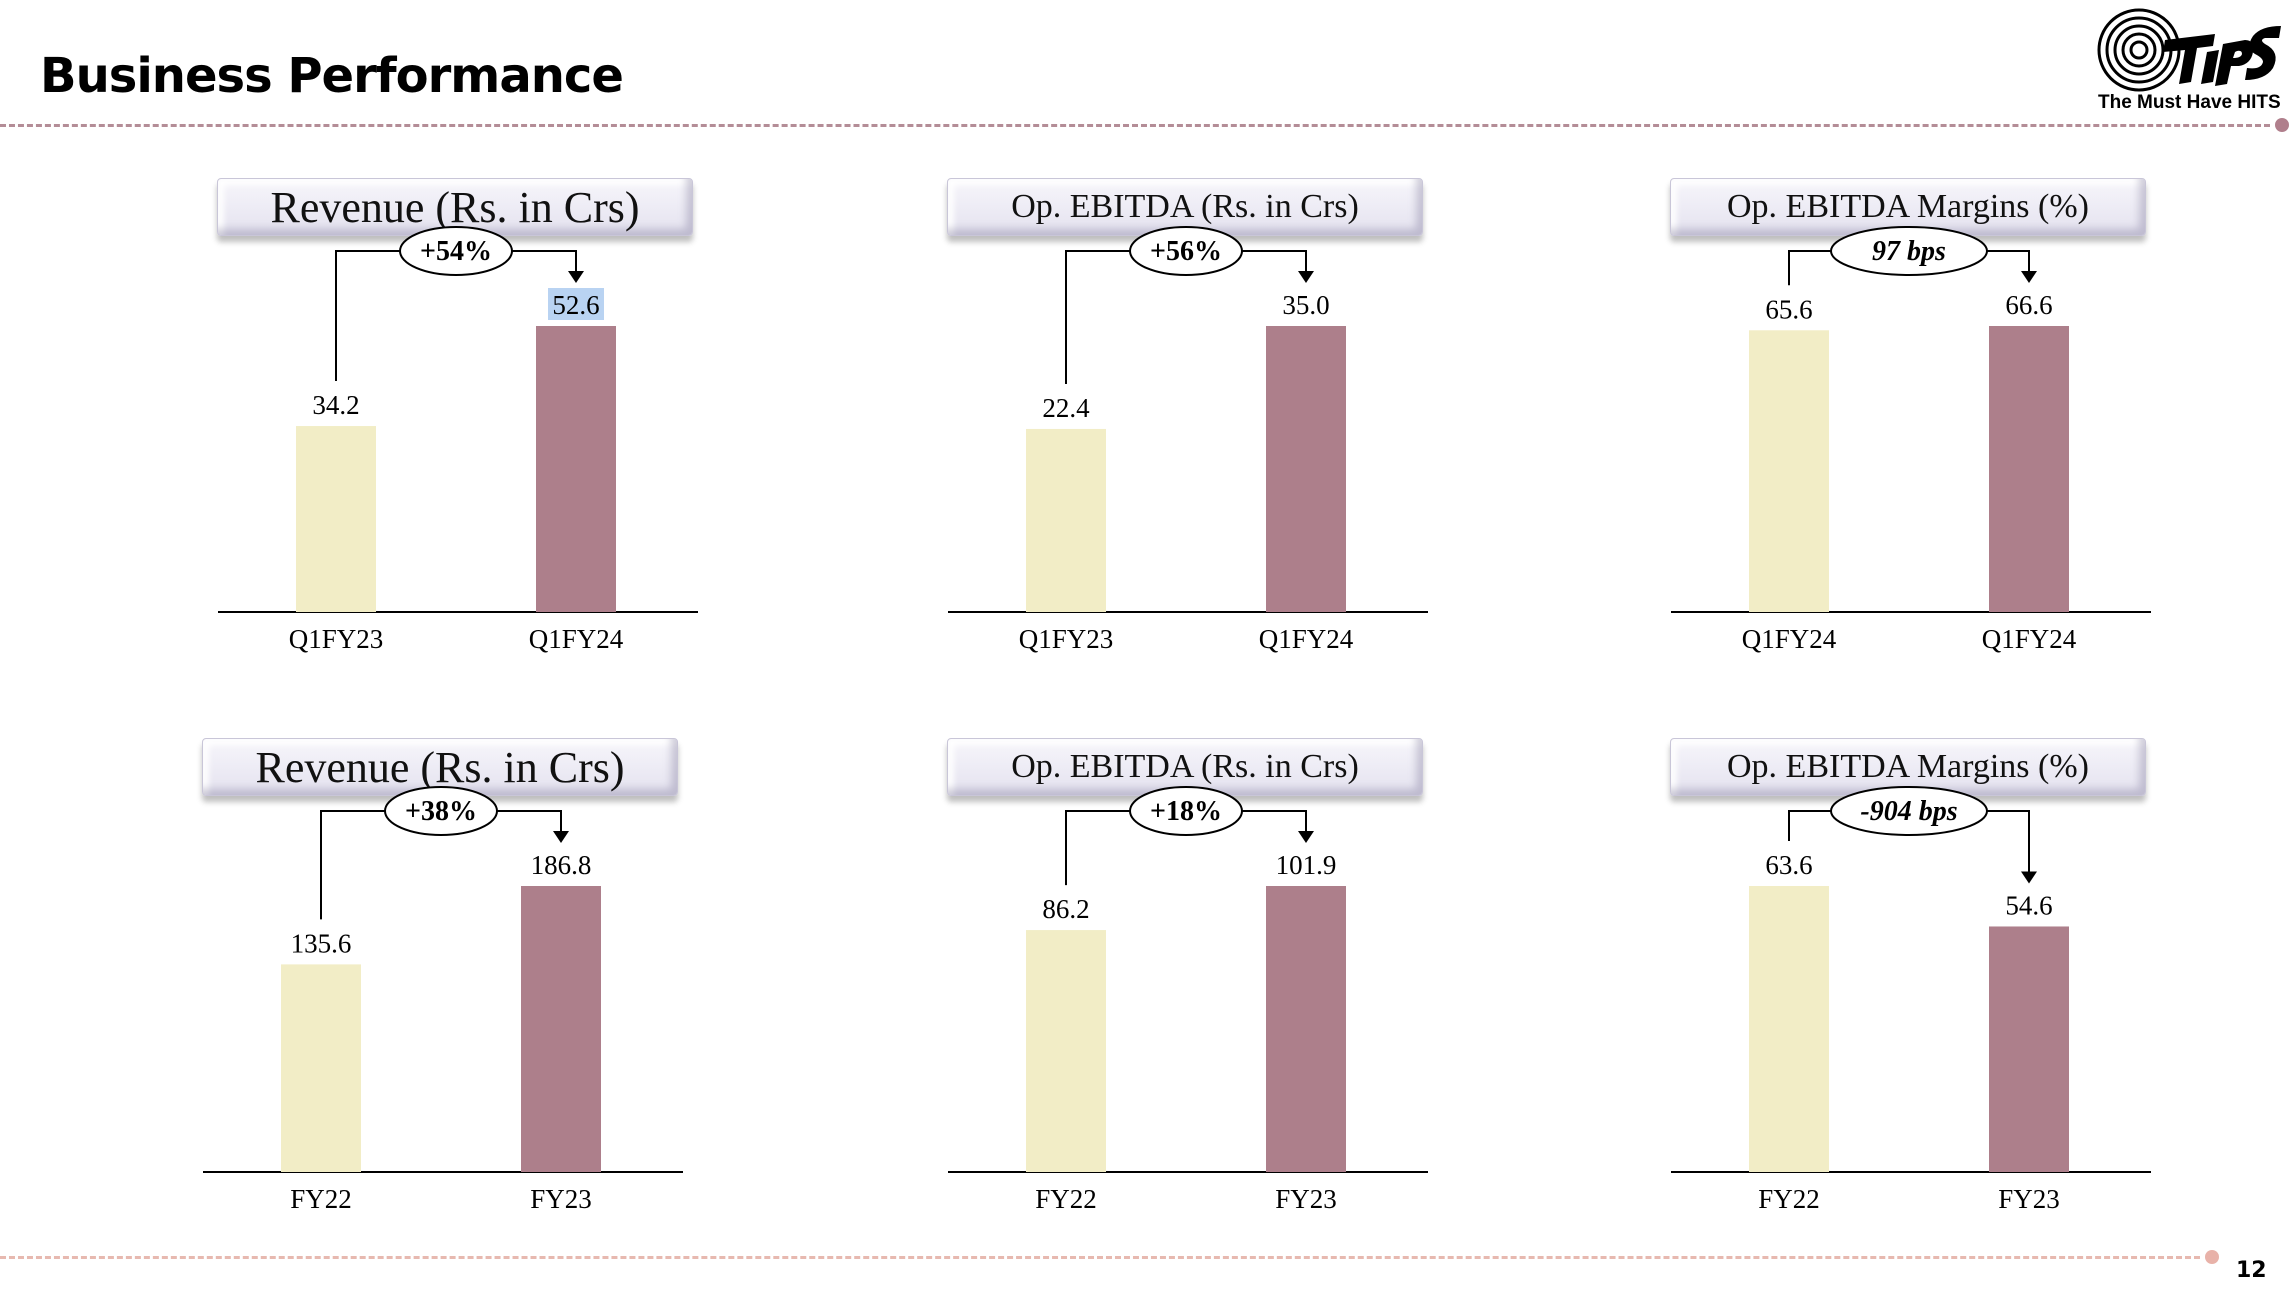  What do you see at coordinates (561, 865) in the screenshot?
I see `data-label: 186.8` at bounding box center [561, 865].